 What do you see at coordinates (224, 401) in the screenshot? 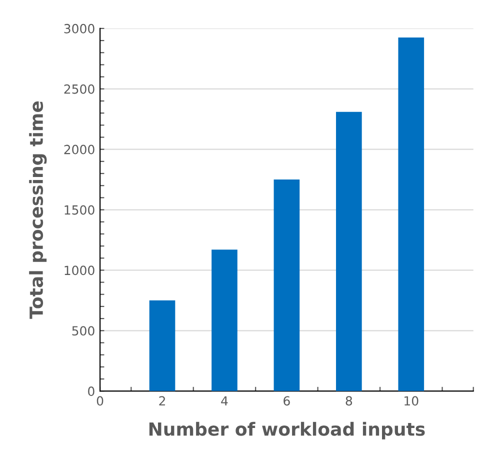
I see `x-tick-label: 4` at bounding box center [224, 401].